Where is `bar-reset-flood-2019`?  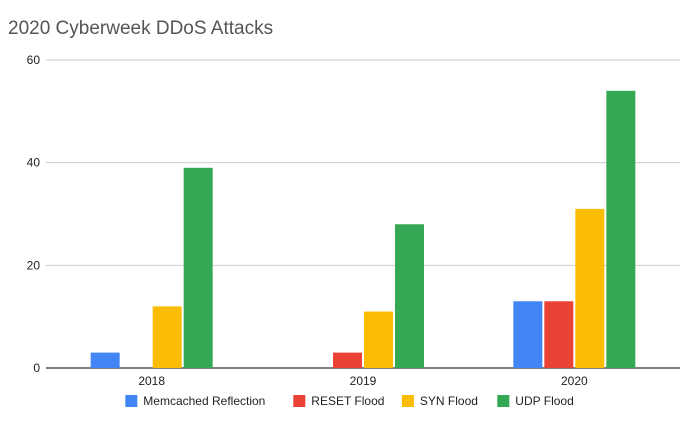 bar-reset-flood-2019 is located at coordinates (347, 360).